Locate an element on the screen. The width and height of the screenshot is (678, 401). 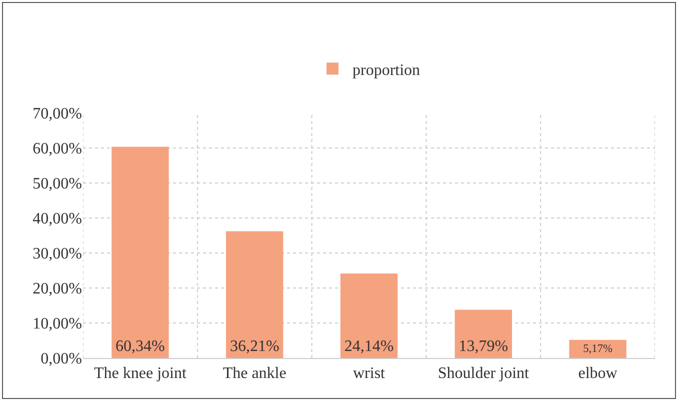
legend-label: proportion is located at coordinates (386, 70).